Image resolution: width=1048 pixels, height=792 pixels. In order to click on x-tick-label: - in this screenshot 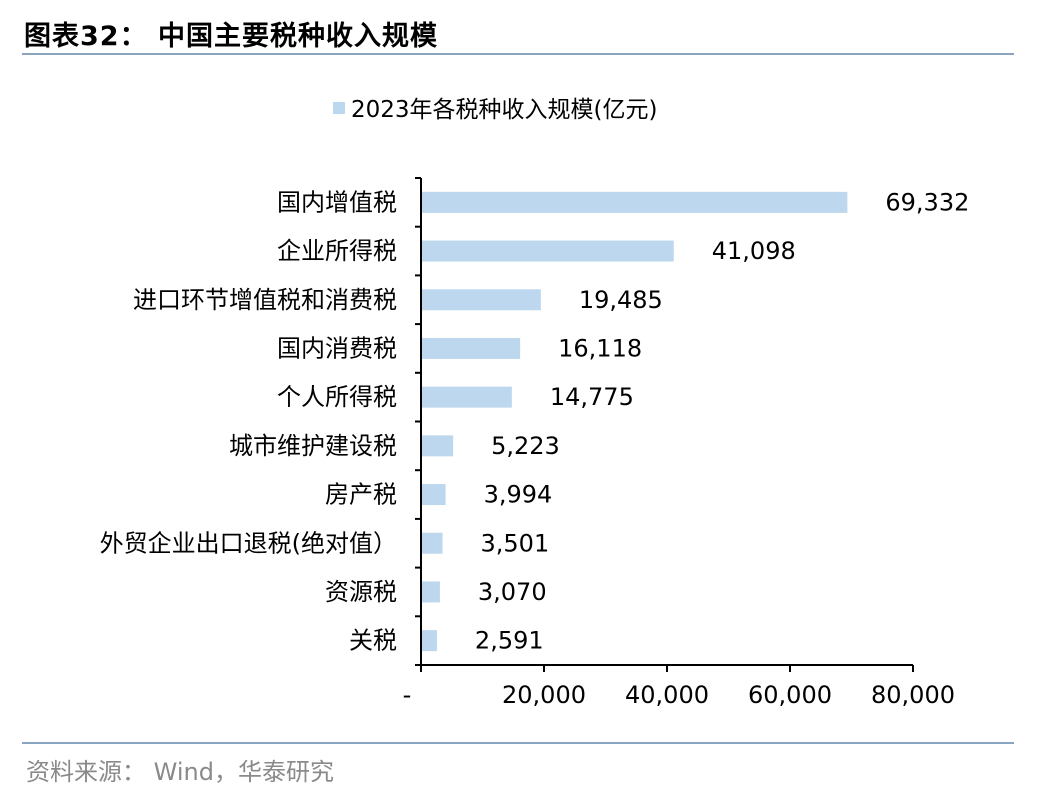, I will do `click(407, 695)`.